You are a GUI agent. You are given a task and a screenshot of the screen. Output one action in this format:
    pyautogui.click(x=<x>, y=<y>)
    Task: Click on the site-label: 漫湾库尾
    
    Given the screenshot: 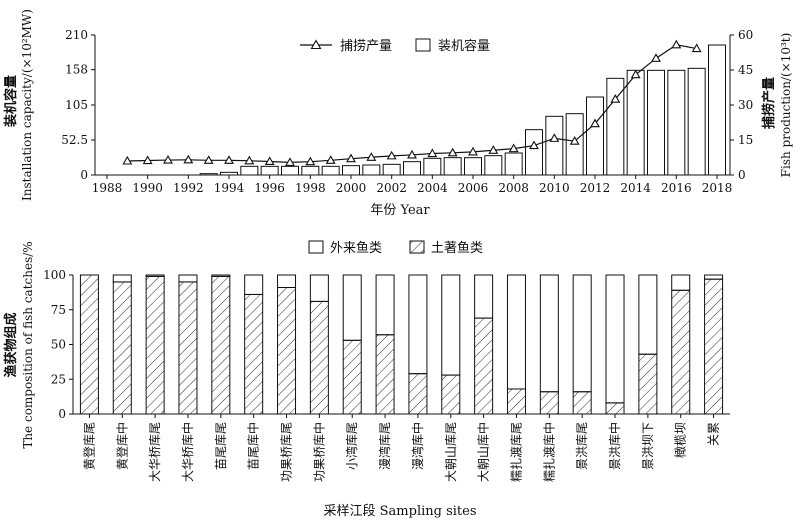 What is the action you would take?
    pyautogui.click(x=384, y=446)
    